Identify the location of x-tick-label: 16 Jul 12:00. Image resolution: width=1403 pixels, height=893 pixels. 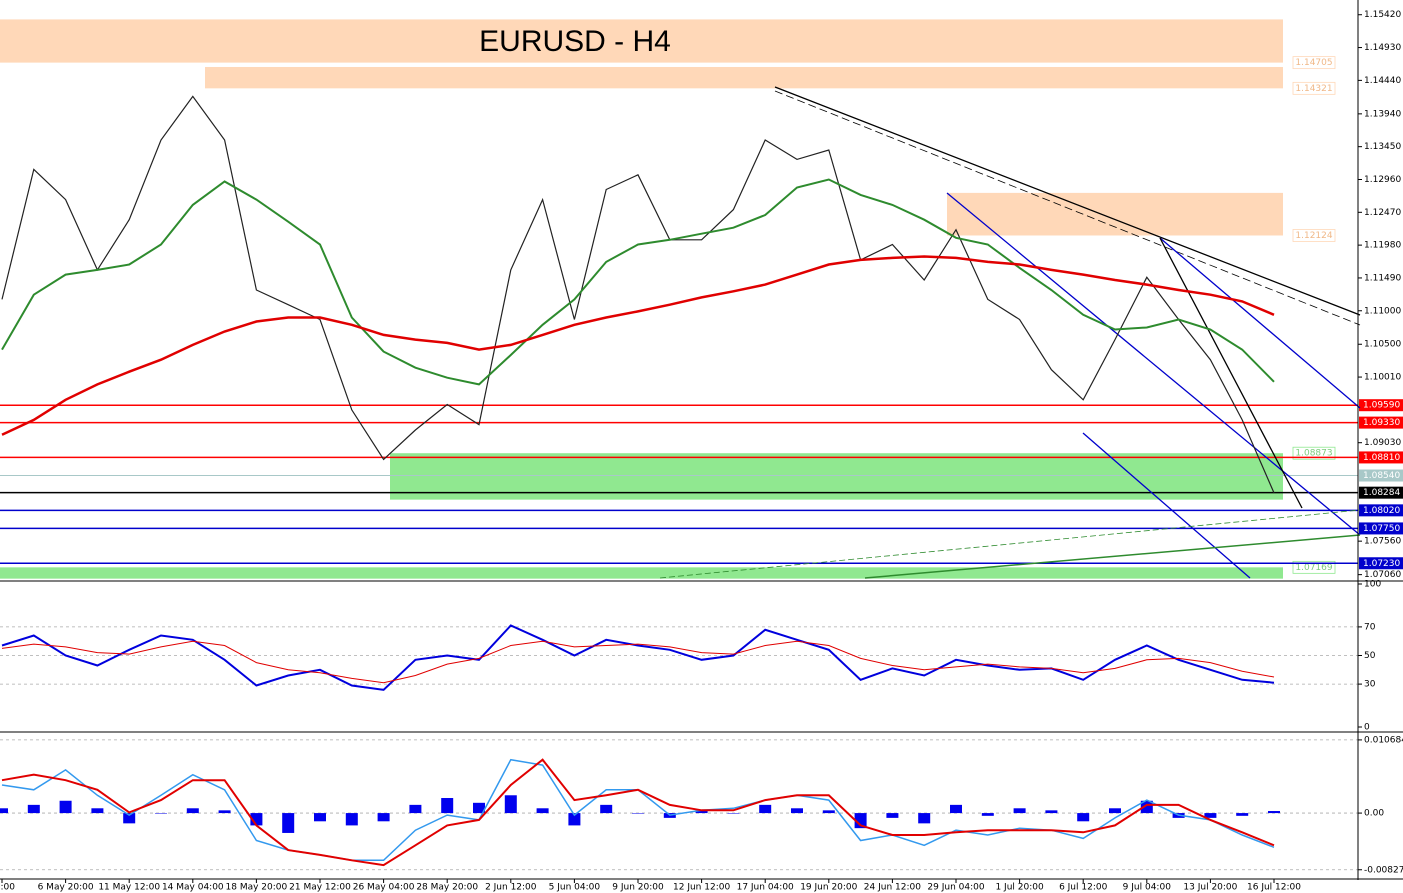
(1274, 888).